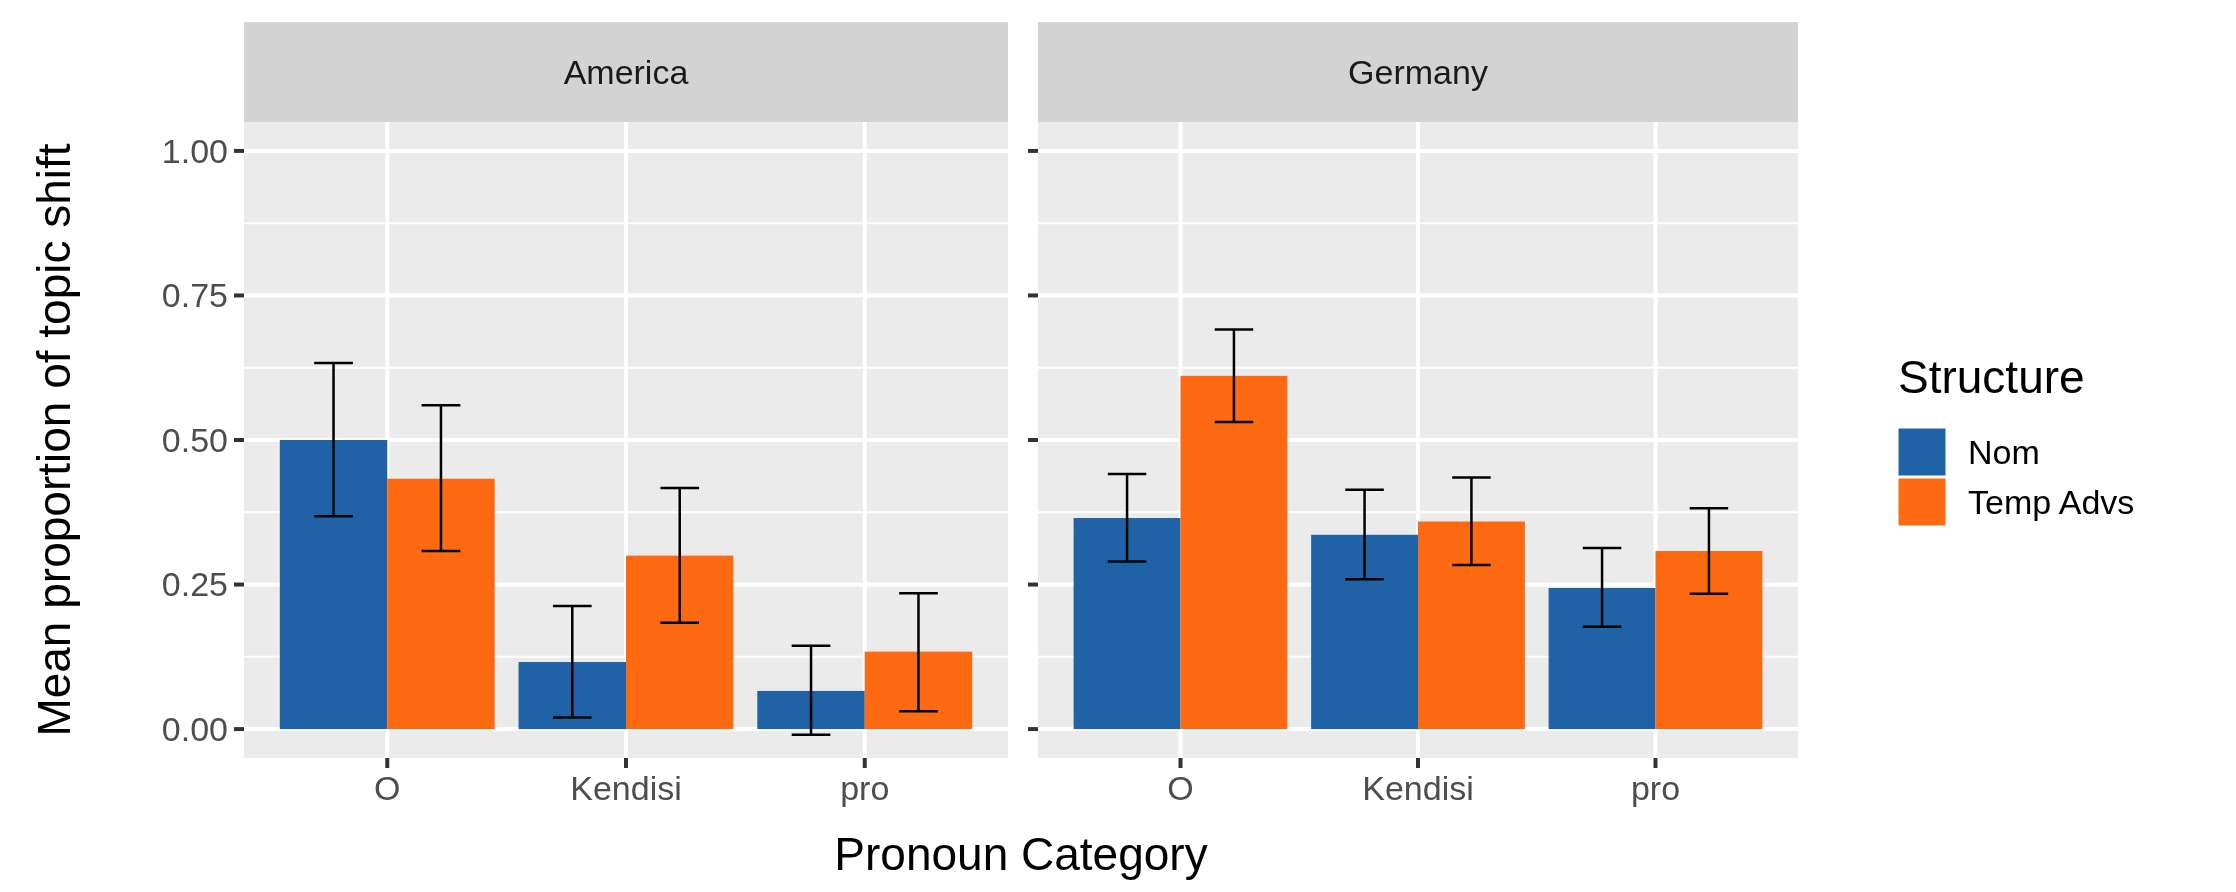 This screenshot has height=892, width=2236. Describe the element at coordinates (194, 150) in the screenshot. I see `y-tick-label: 1.00` at that location.